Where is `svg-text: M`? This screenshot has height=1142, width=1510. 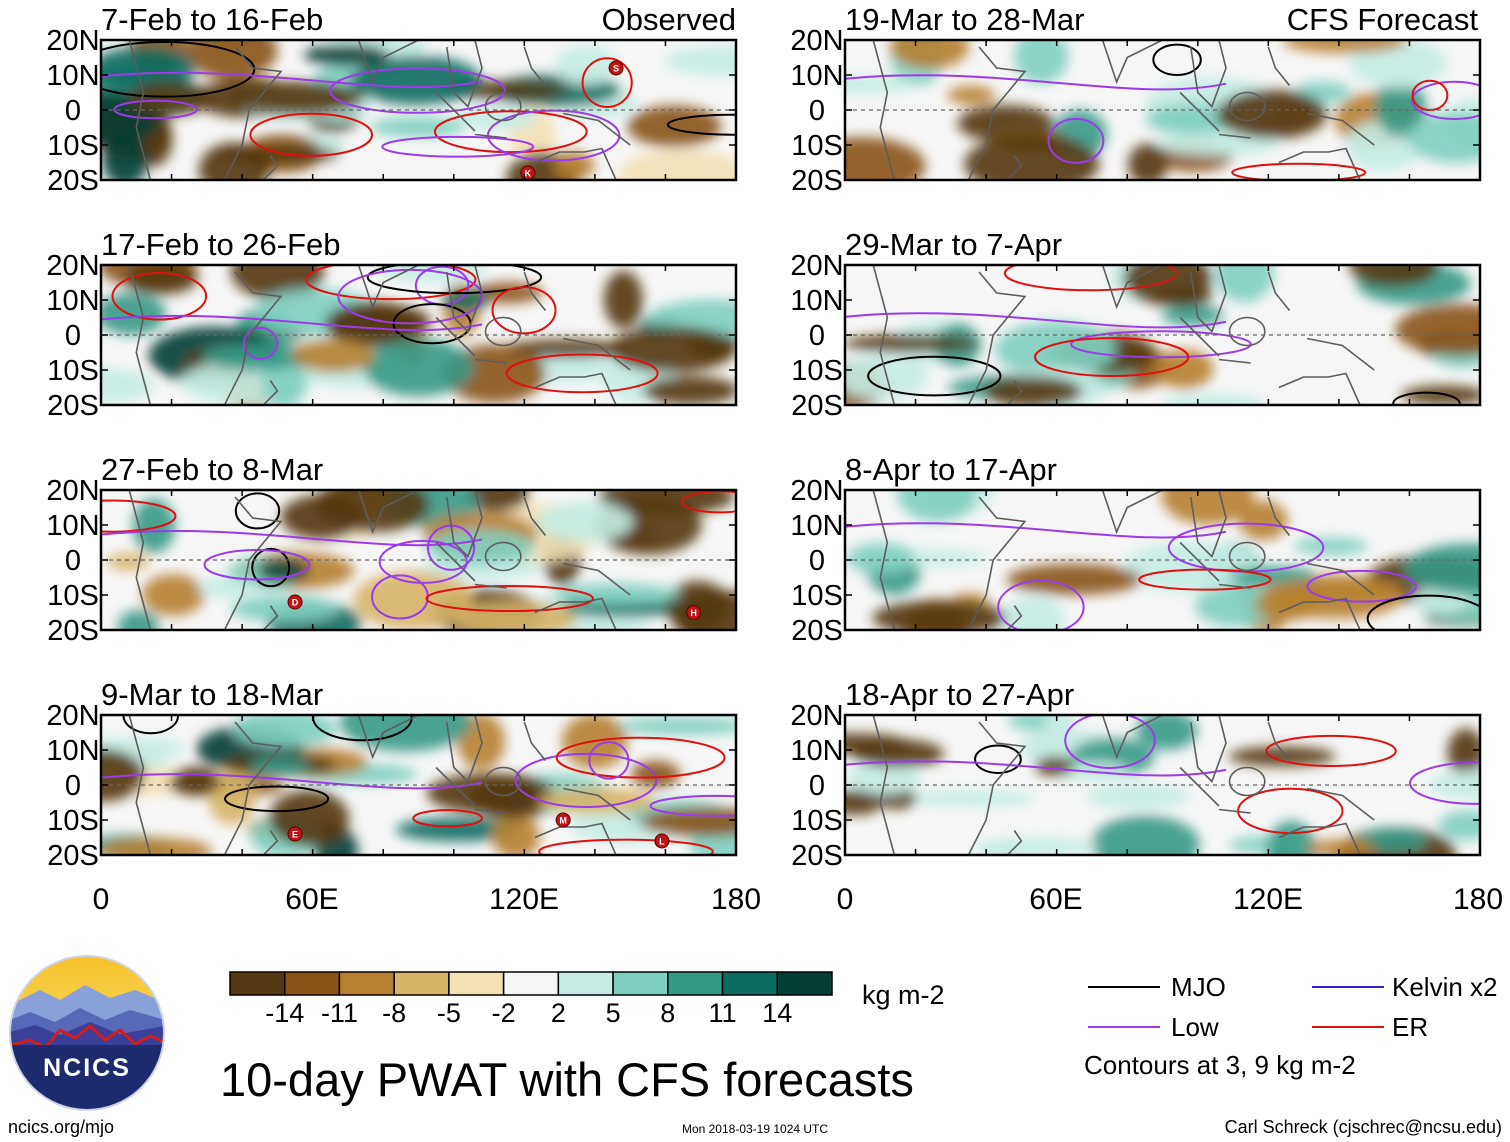 svg-text: M is located at coordinates (563, 821).